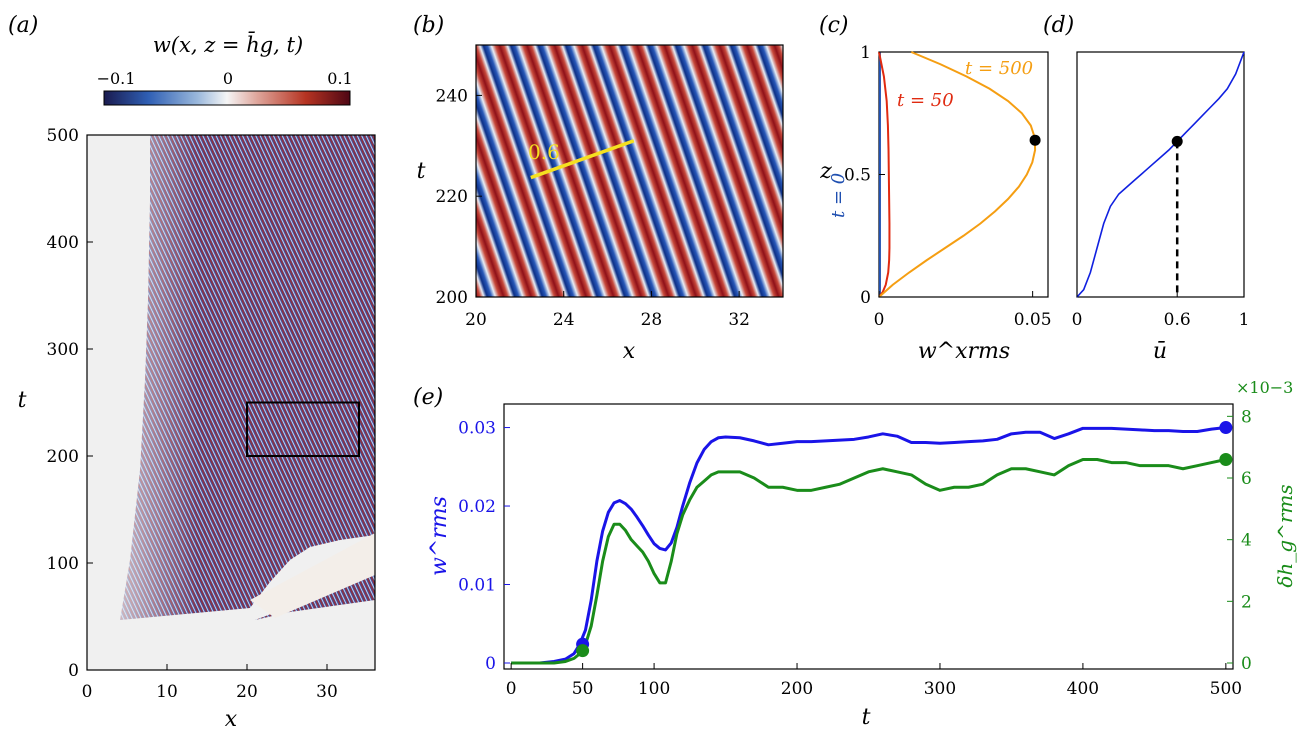  What do you see at coordinates (428, 397) in the screenshot?
I see `panel-e-label: (e)` at bounding box center [428, 397].